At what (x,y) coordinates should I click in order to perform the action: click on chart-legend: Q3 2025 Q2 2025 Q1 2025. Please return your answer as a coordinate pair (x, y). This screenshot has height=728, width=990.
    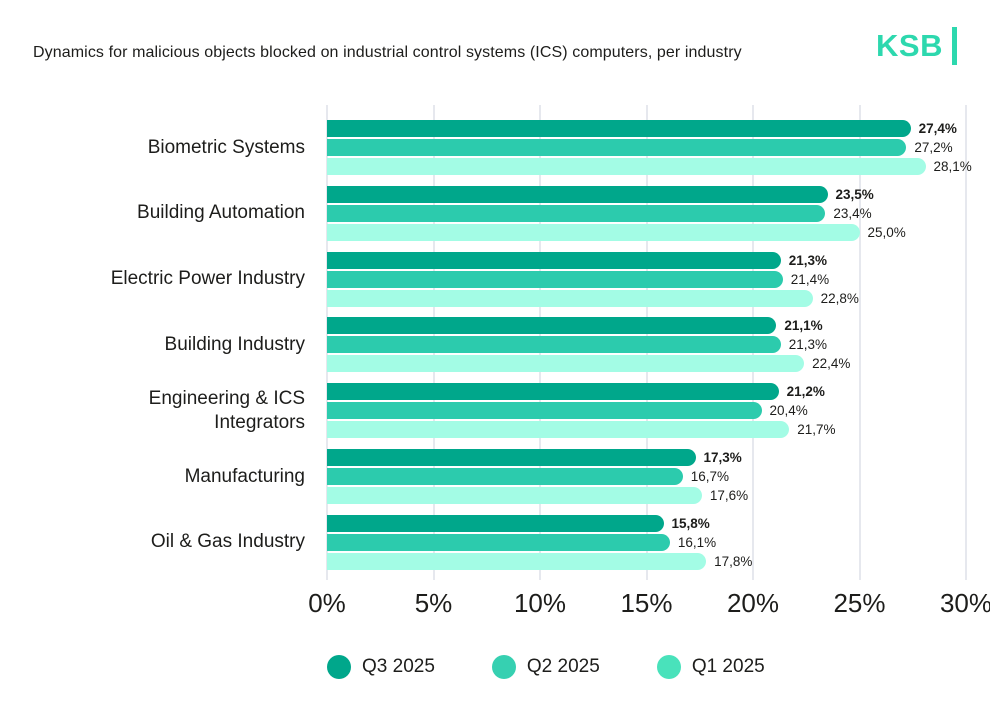
    Looking at the image, I should click on (546, 667).